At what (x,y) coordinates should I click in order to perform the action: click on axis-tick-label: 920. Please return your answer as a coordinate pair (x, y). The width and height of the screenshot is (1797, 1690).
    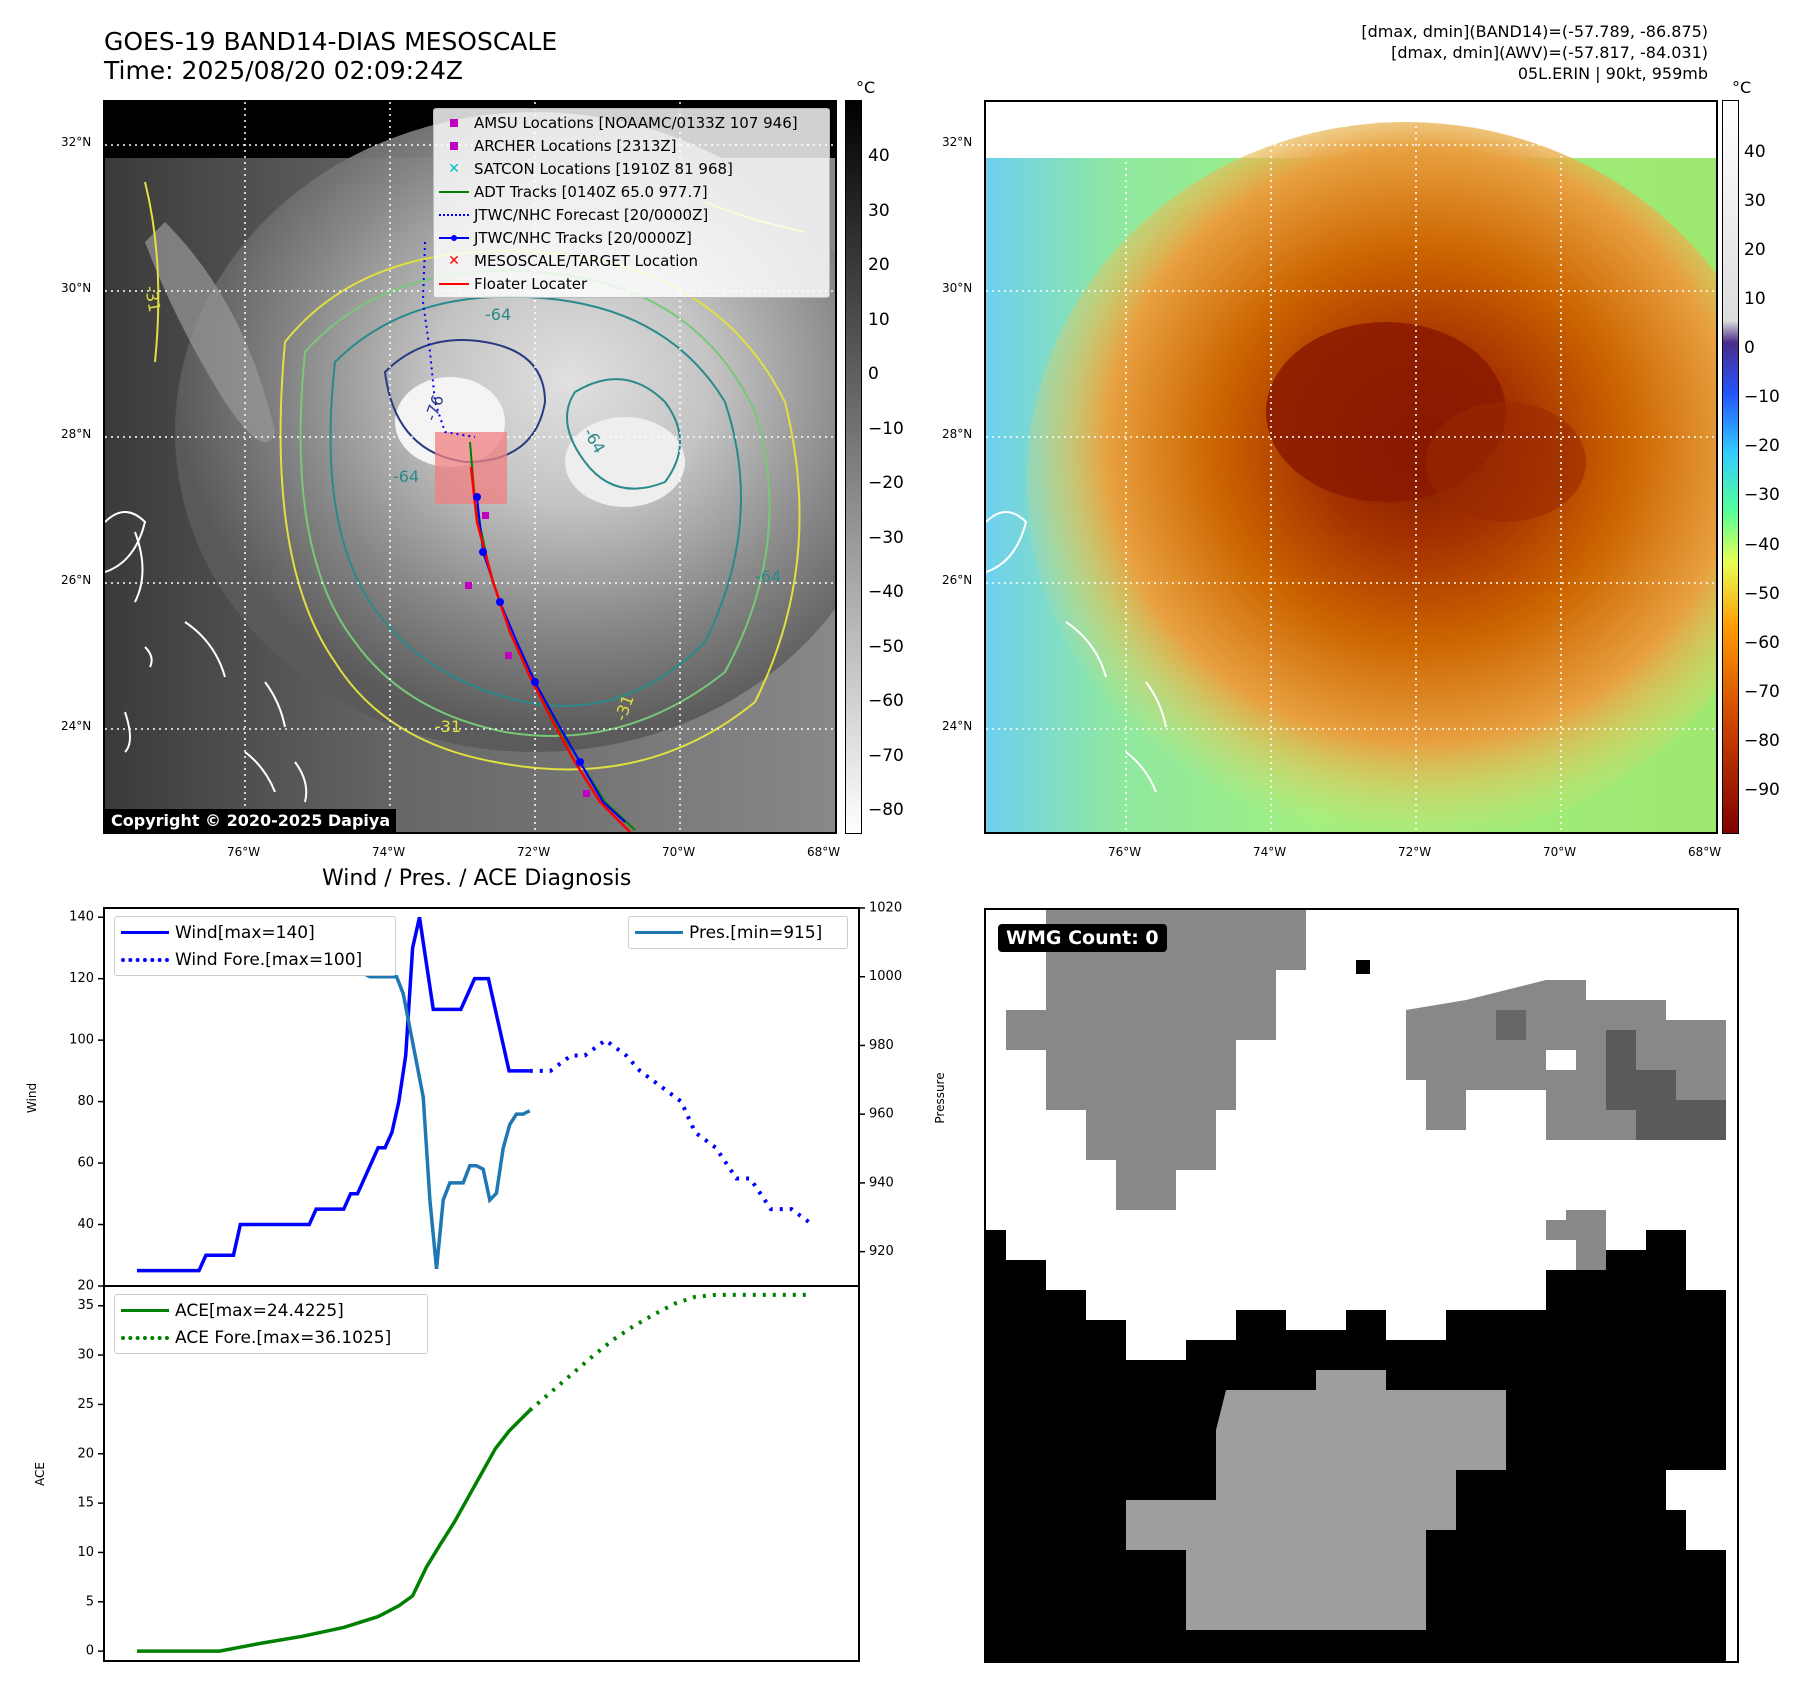
    Looking at the image, I should click on (881, 1251).